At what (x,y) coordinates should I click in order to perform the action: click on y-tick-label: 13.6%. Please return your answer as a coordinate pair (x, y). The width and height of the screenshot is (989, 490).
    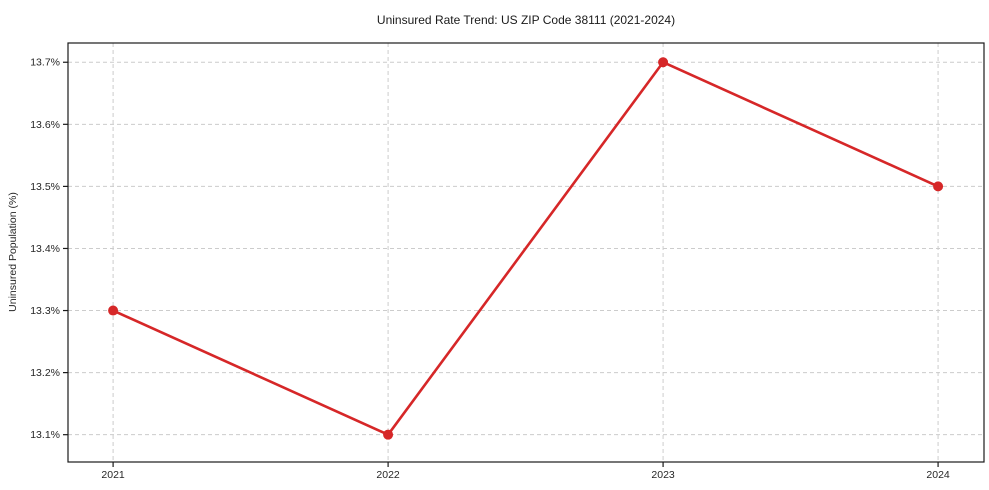
    Looking at the image, I should click on (45, 125).